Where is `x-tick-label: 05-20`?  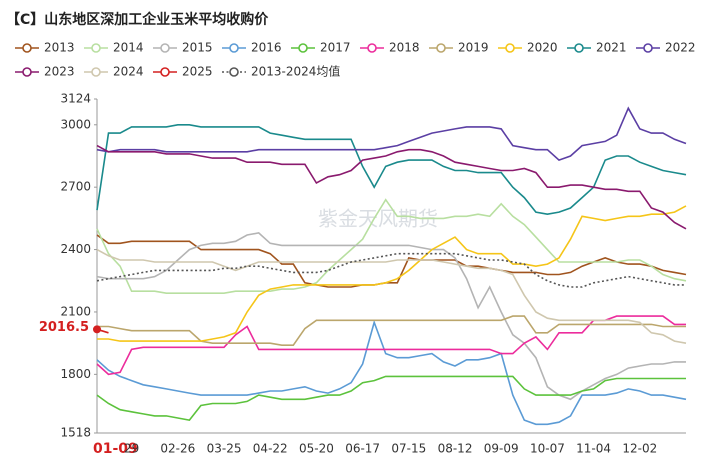 x-tick-label: 05-20 is located at coordinates (316, 449).